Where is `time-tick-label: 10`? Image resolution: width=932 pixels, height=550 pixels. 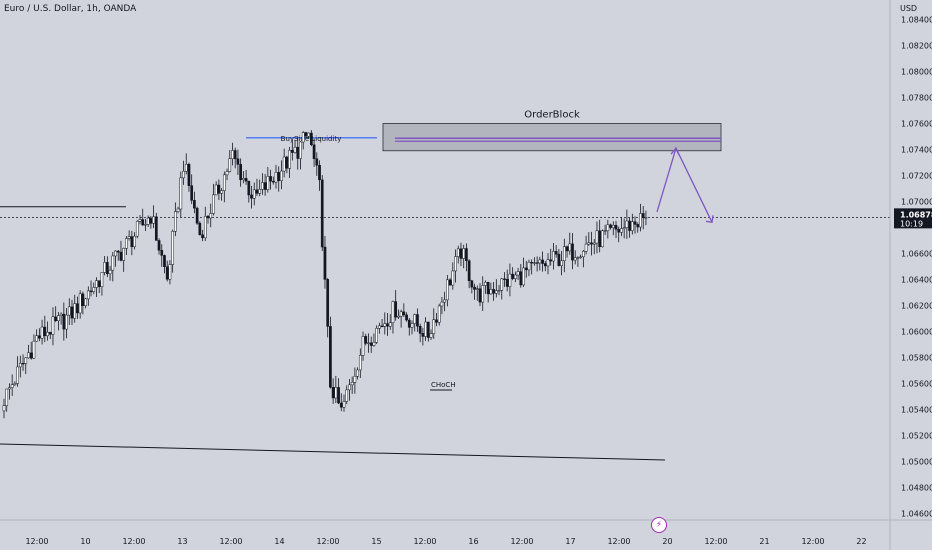 time-tick-label: 10 is located at coordinates (85, 541).